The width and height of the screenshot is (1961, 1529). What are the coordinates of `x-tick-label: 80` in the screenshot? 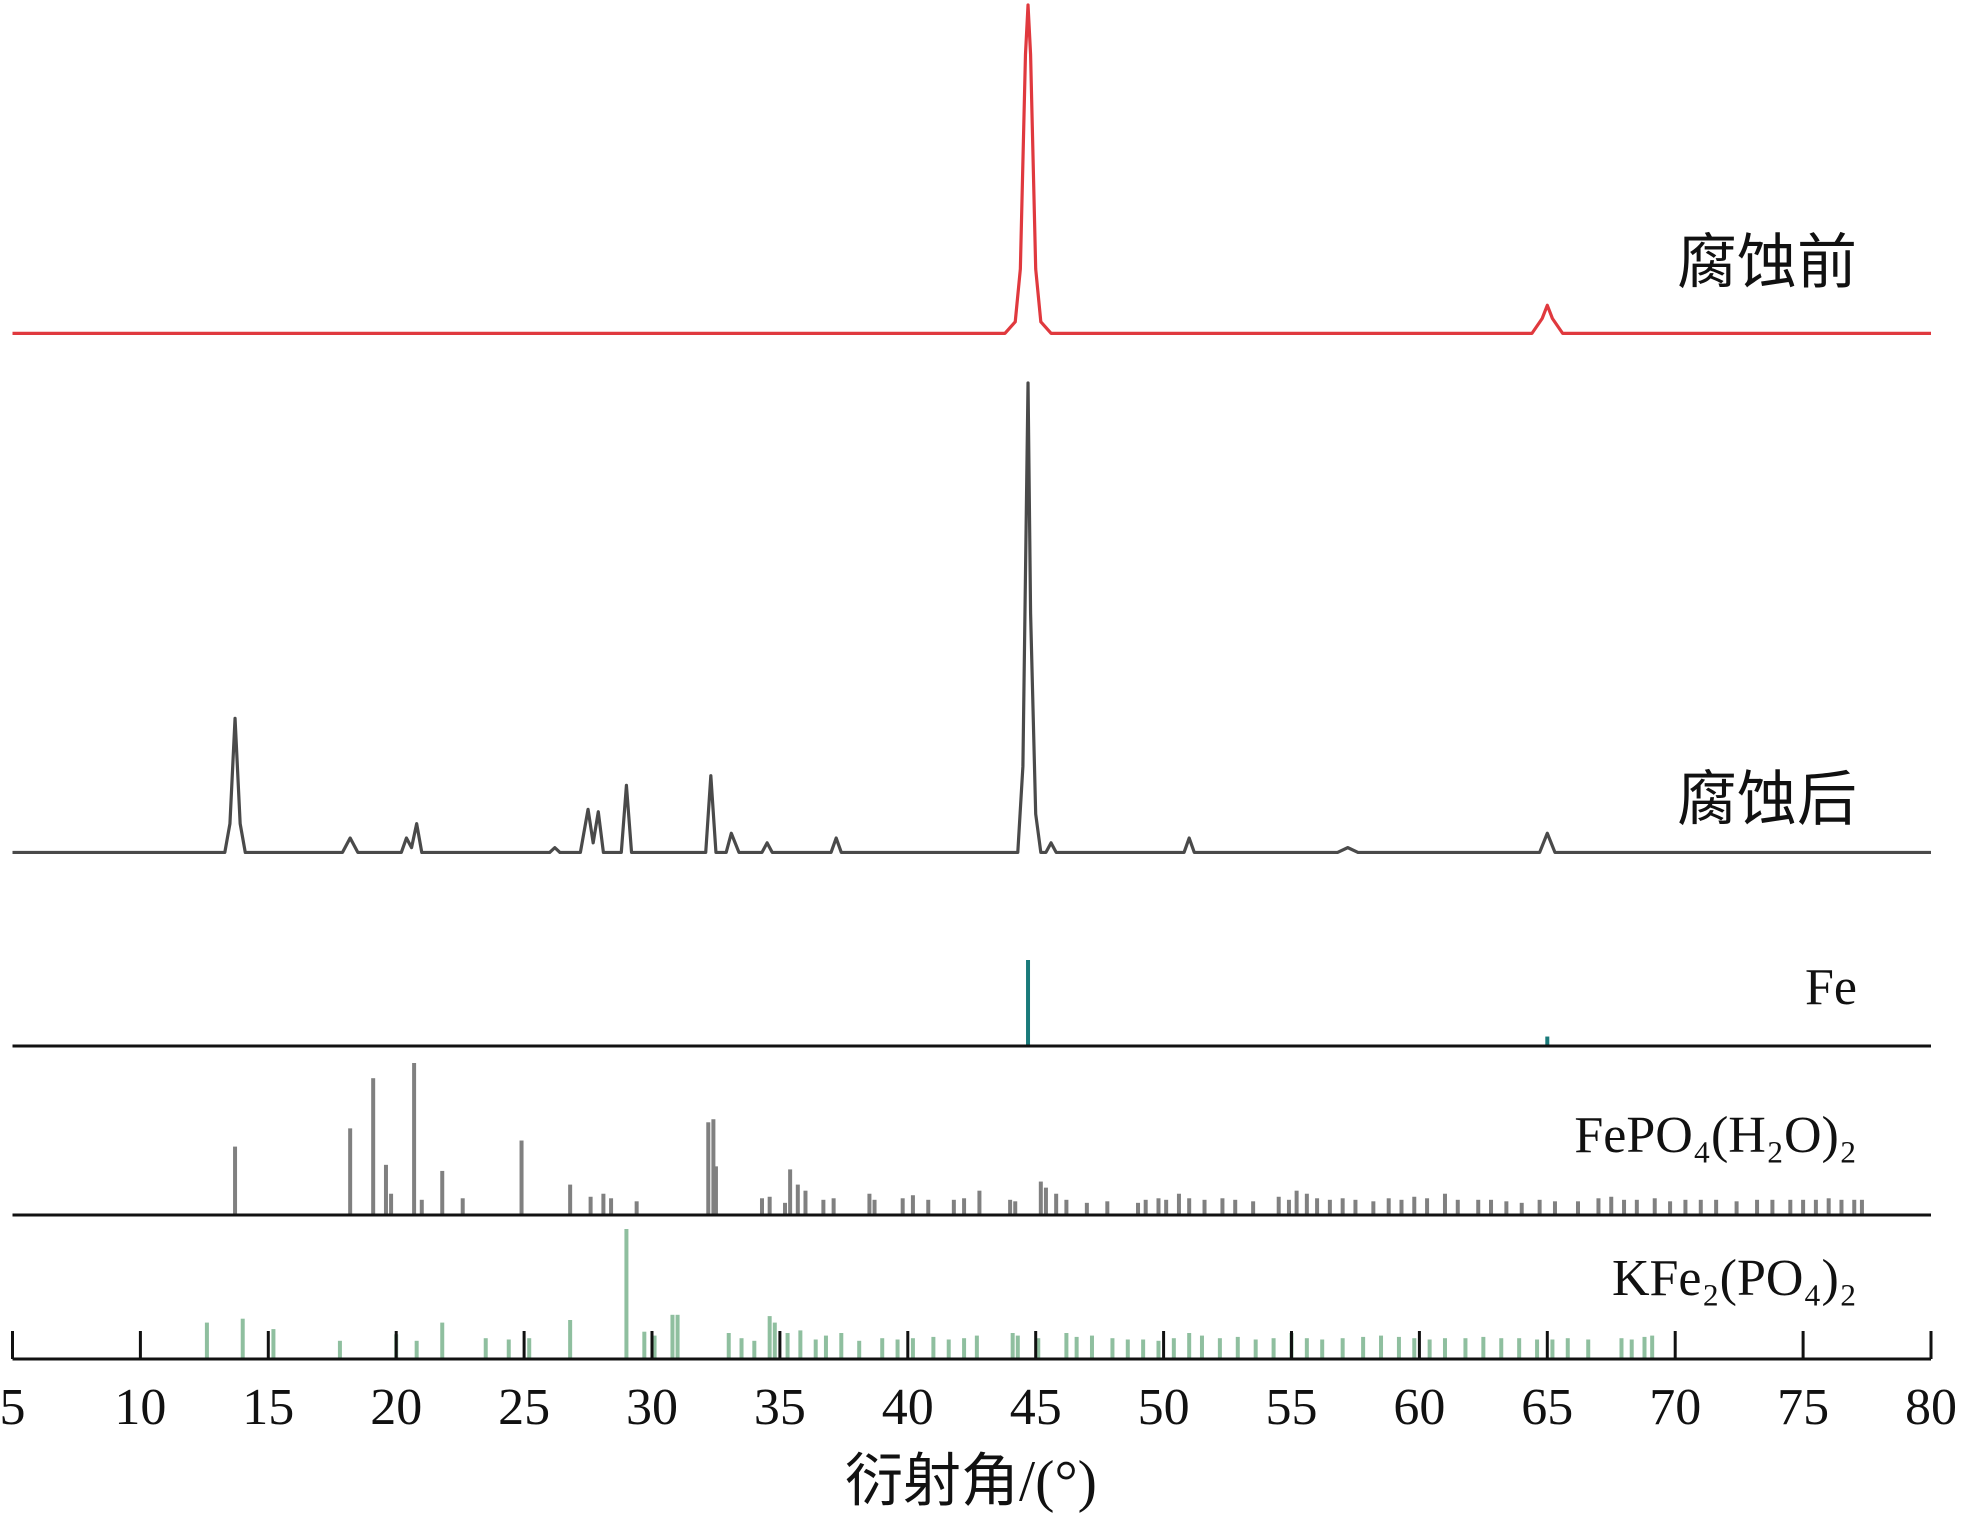 It's located at (1931, 1407).